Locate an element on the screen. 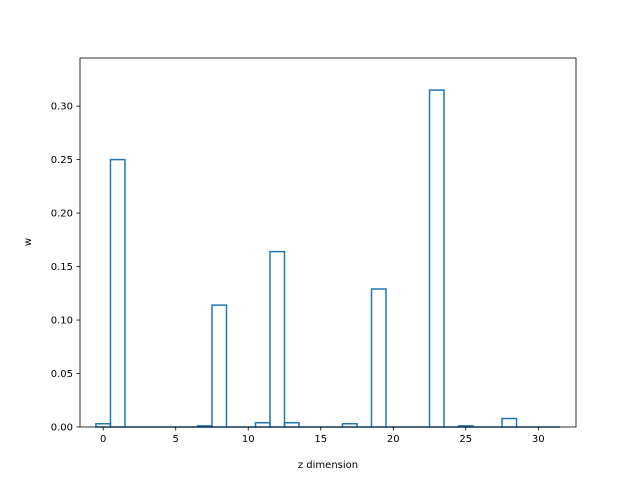  y-tick-label: 0.15 is located at coordinates (62, 267).